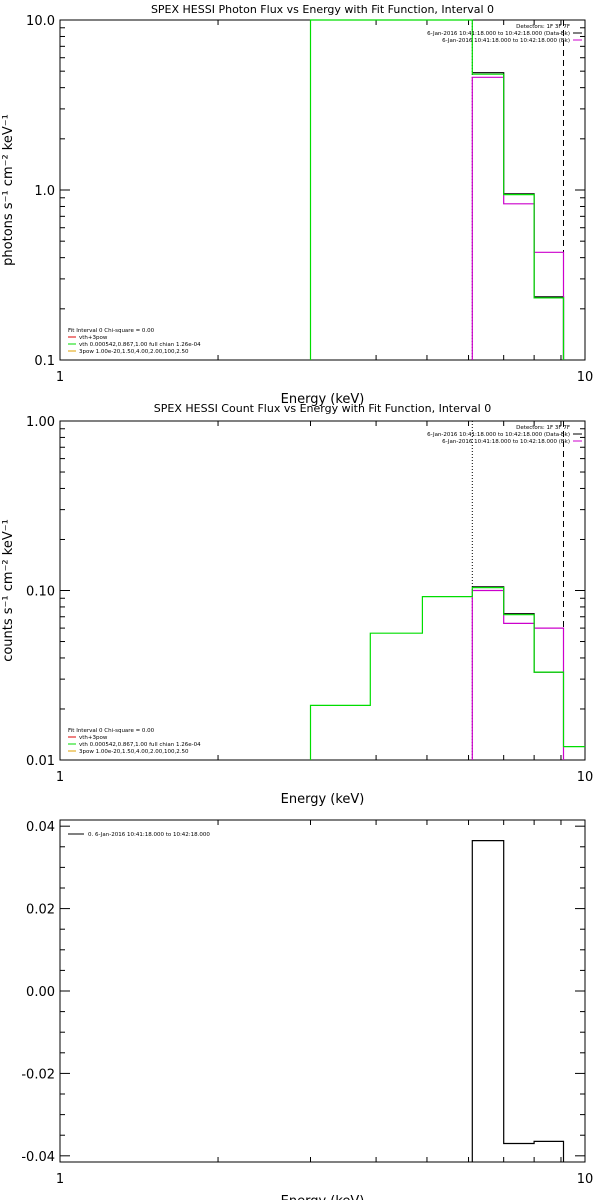  Describe the element at coordinates (8, 190) in the screenshot. I see `y-axis-label: photons s⁻¹ cm⁻² keV⁻¹` at that location.